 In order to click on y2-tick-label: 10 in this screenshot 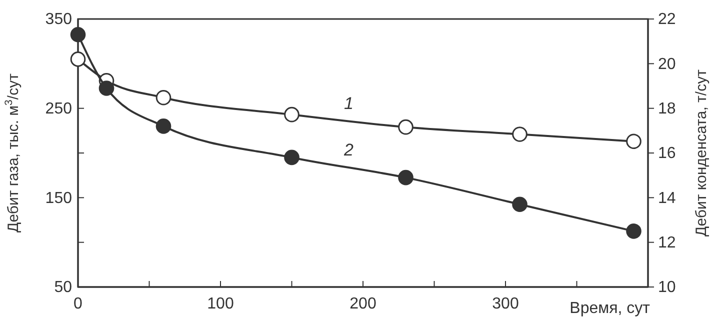, I will do `click(667, 287)`.